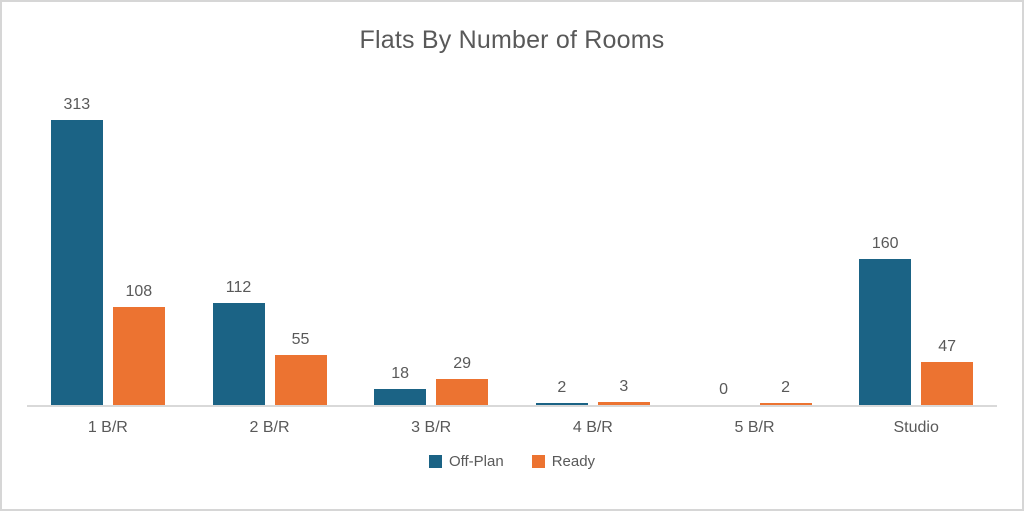 Image resolution: width=1024 pixels, height=511 pixels. Describe the element at coordinates (573, 461) in the screenshot. I see `legend-label: Ready` at that location.